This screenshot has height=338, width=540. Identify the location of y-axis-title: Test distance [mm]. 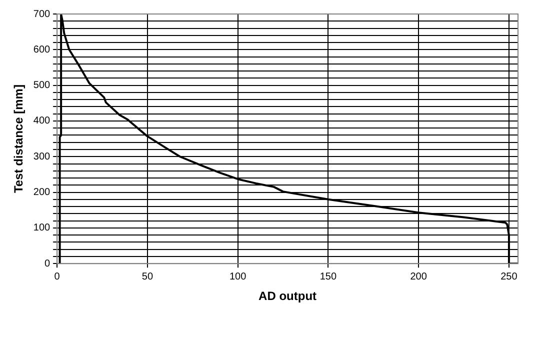
(19, 139).